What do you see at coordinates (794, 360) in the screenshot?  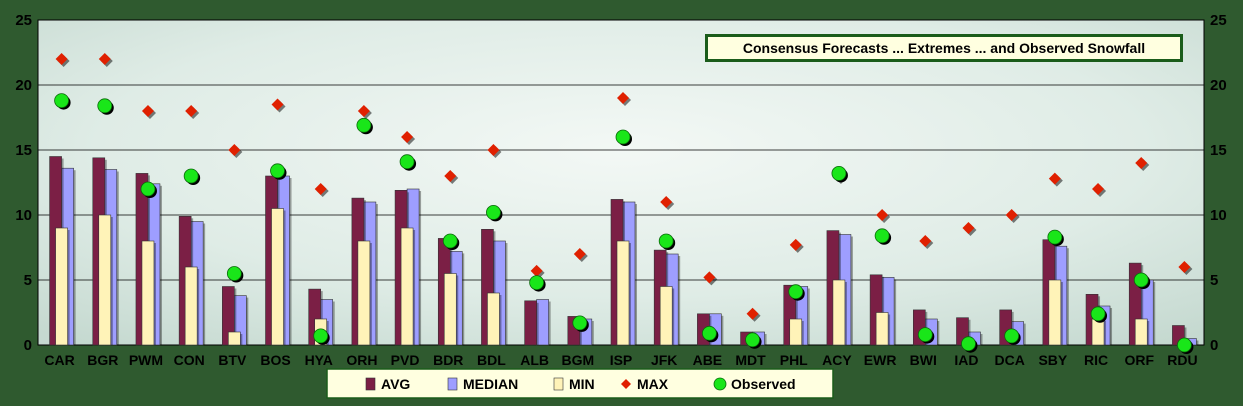 I see `x-tick-label: PHL` at bounding box center [794, 360].